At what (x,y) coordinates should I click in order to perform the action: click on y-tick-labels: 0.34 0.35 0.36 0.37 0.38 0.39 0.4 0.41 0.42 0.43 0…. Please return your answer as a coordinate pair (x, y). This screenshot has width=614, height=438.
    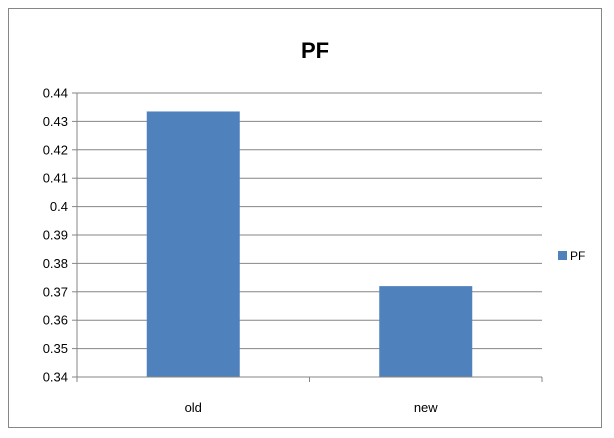
    Looking at the image, I should click on (55, 235).